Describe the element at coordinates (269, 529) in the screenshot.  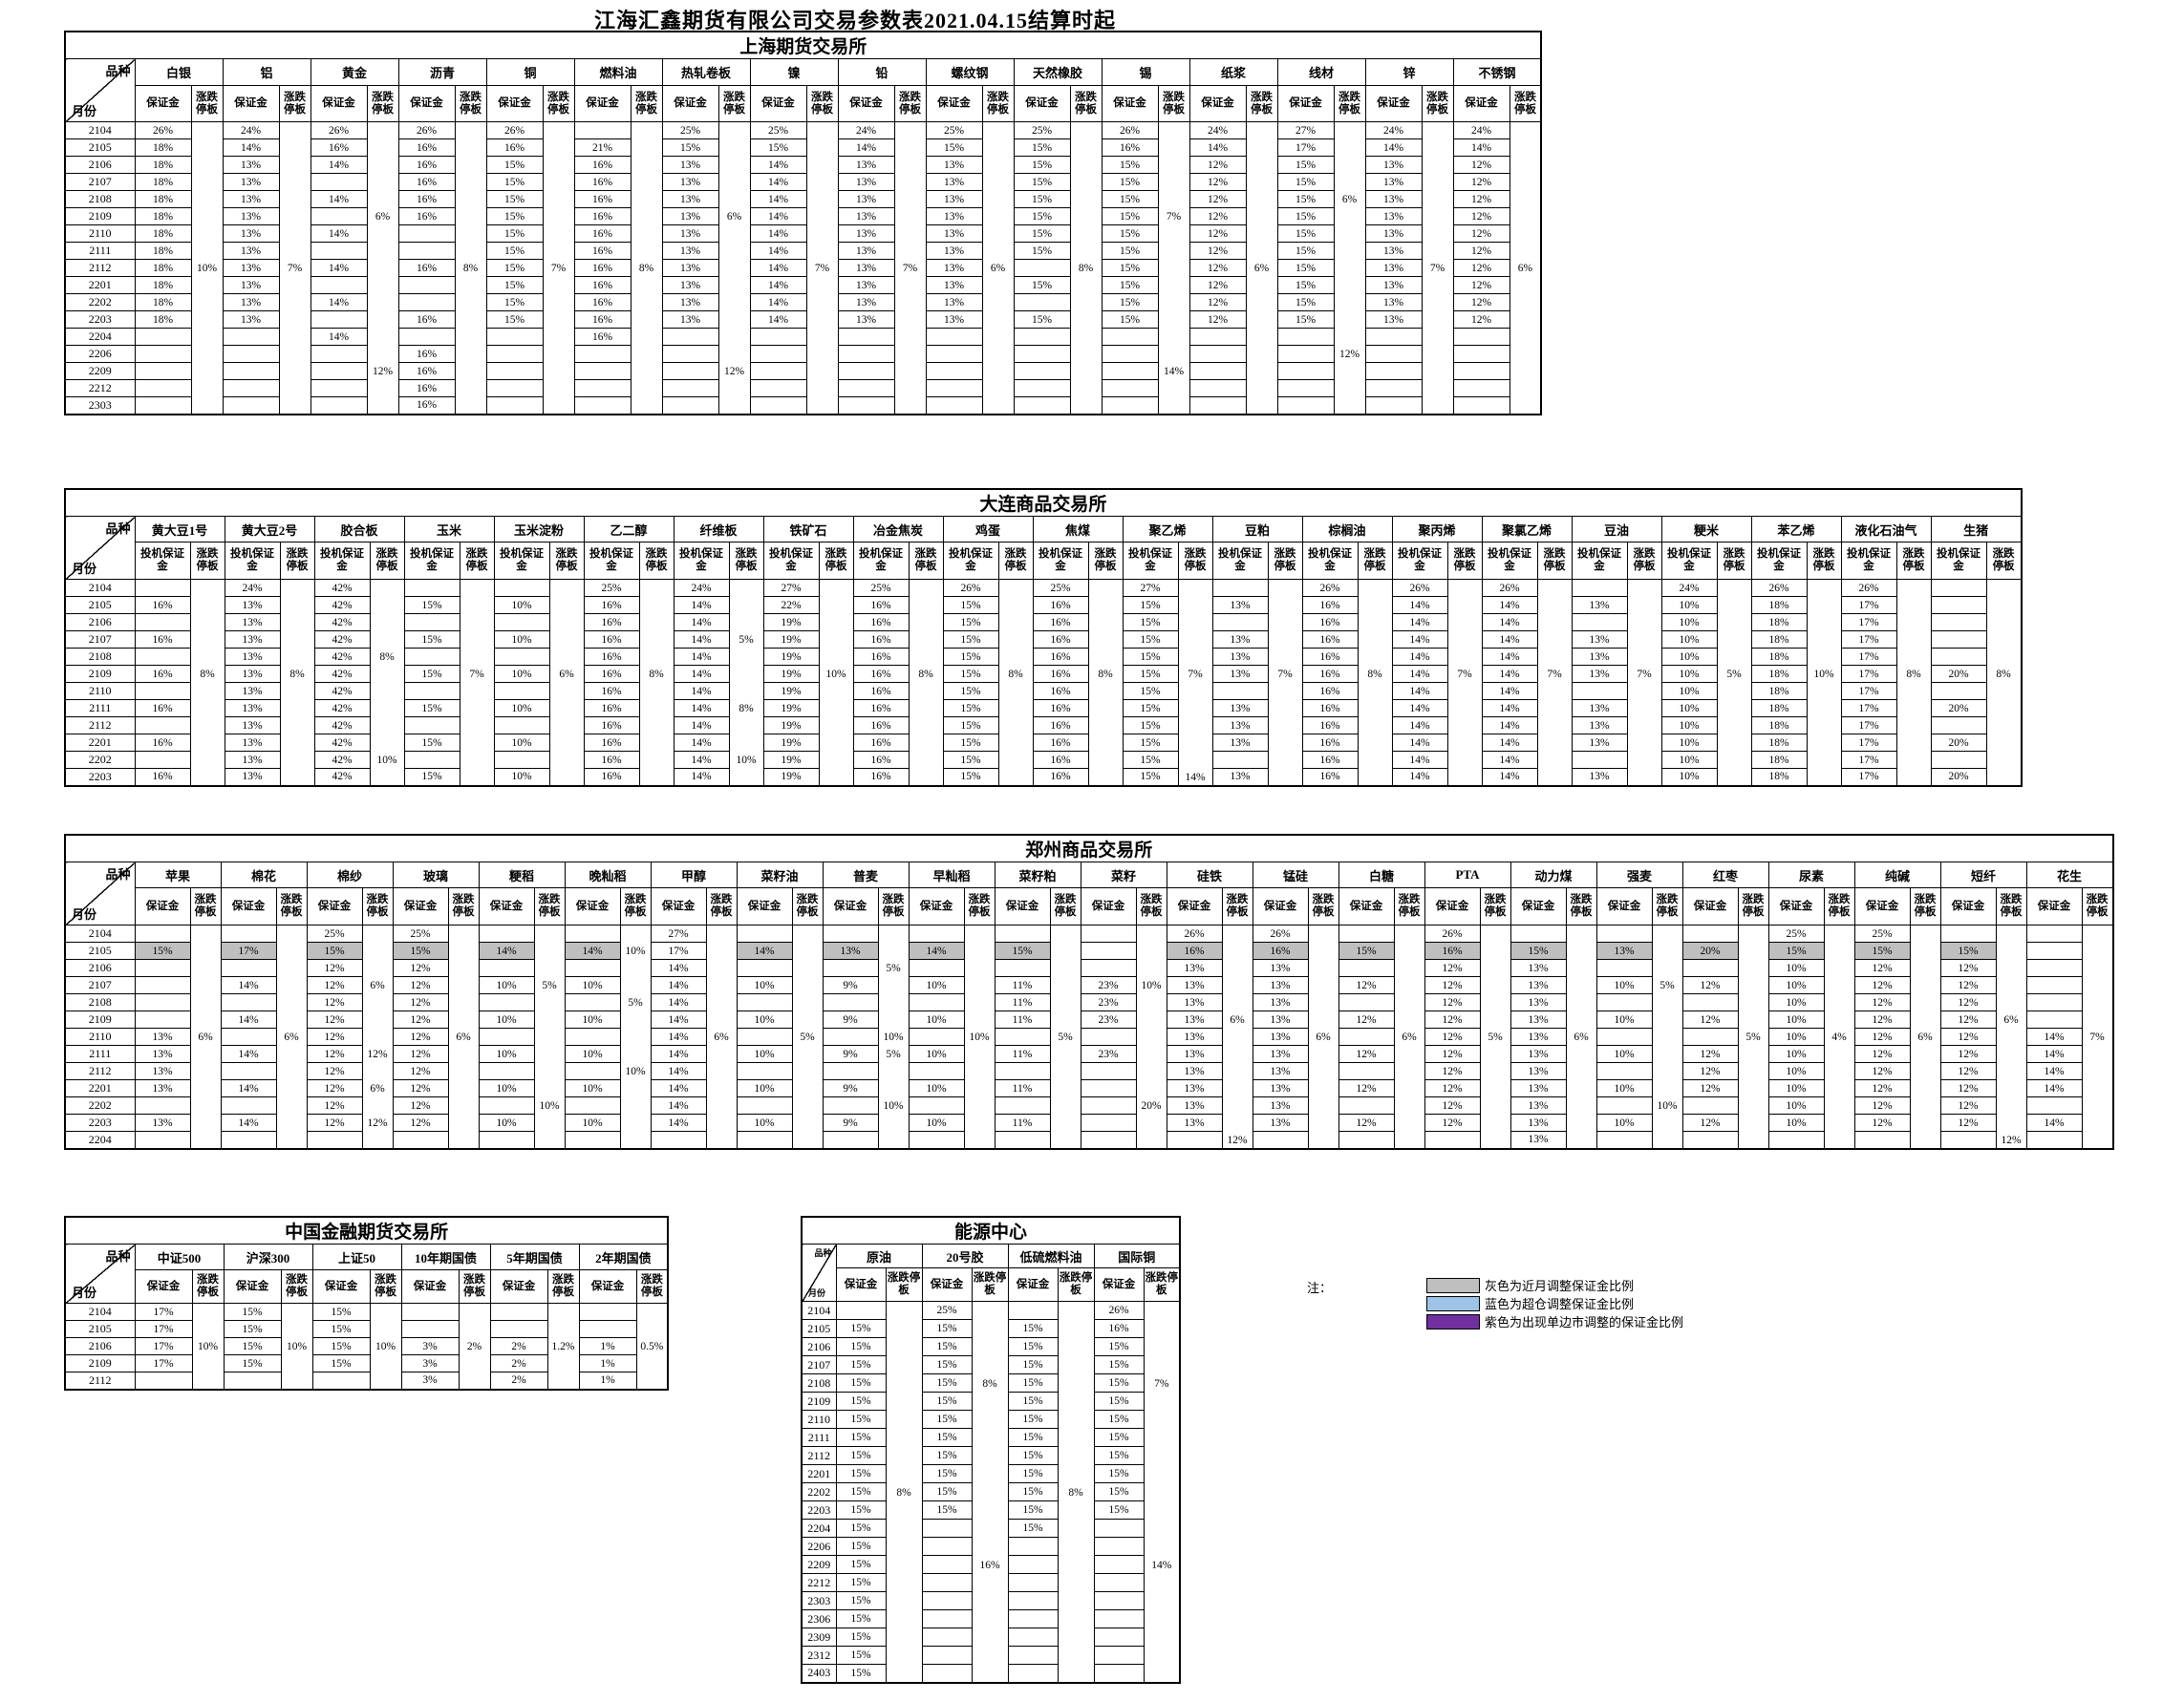
I see `commodity-header: 黄大豆2号` at that location.